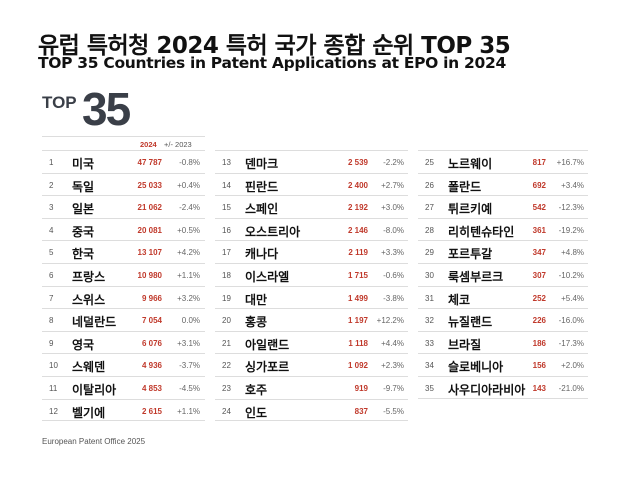  Describe the element at coordinates (226, 411) in the screenshot. I see `rank: 24` at that location.